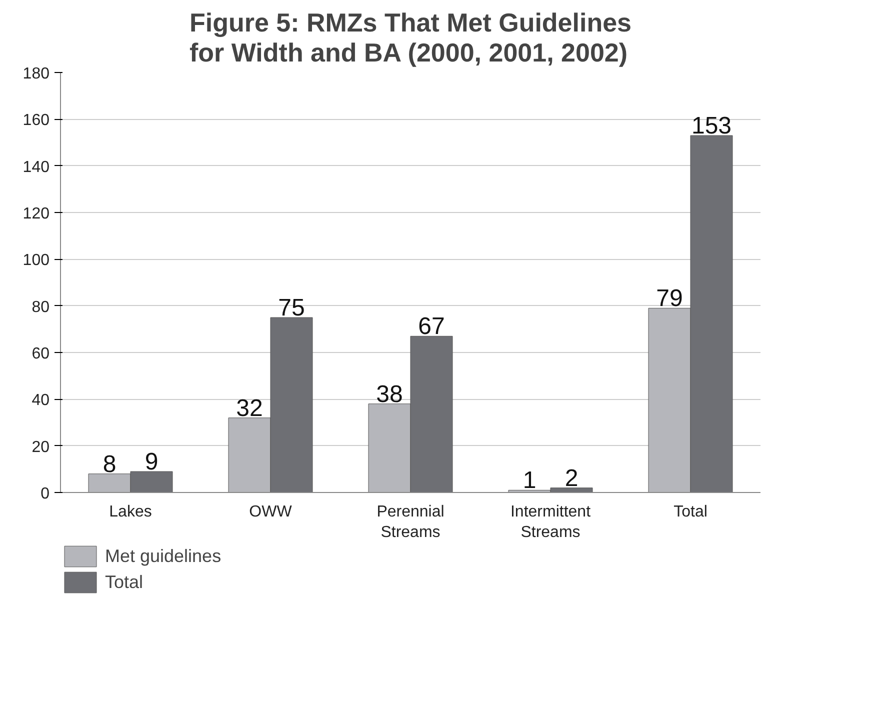  Describe the element at coordinates (36, 74) in the screenshot. I see `y-tick-label: 180` at that location.